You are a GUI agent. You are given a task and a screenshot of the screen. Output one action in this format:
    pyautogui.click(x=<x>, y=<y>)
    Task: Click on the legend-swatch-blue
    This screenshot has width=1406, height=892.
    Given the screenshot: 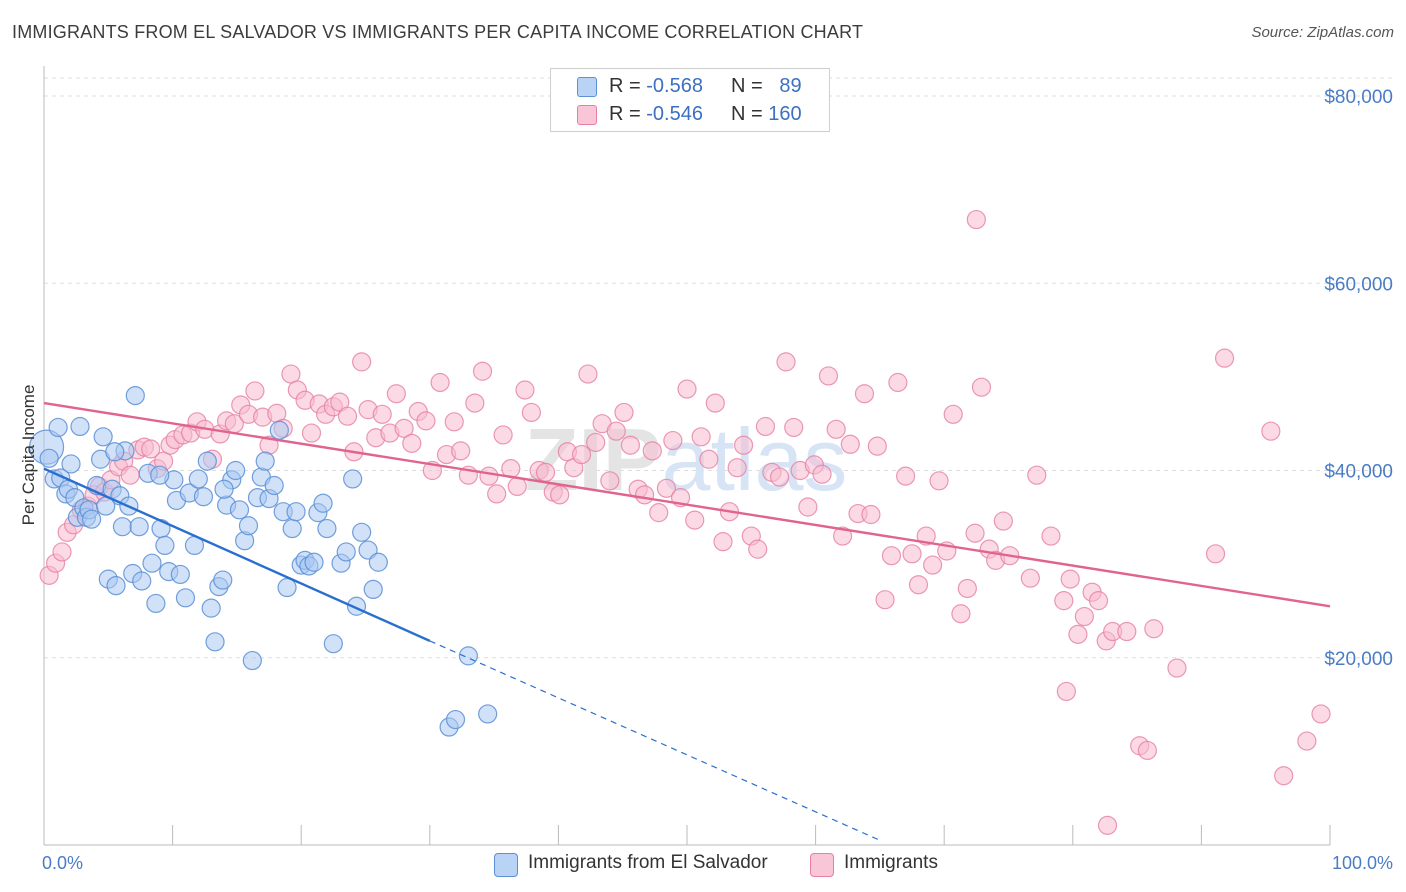 What is the action you would take?
    pyautogui.click(x=587, y=87)
    